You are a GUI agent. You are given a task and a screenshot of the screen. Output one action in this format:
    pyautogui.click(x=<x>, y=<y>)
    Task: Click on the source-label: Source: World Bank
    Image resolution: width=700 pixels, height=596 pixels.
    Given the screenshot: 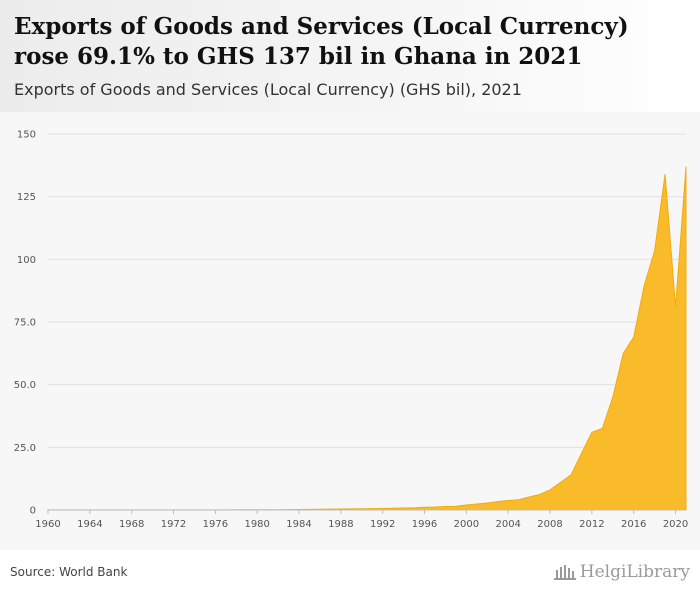 What is the action you would take?
    pyautogui.click(x=69, y=572)
    